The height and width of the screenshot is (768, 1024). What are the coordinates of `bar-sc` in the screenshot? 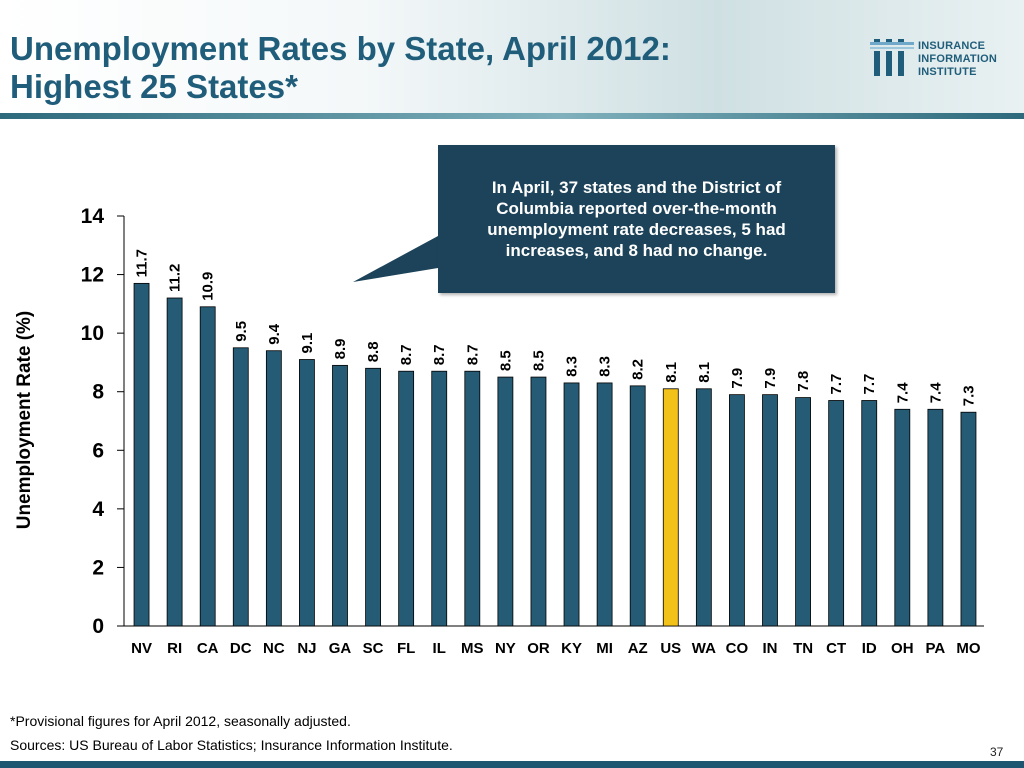 It's located at (373, 497).